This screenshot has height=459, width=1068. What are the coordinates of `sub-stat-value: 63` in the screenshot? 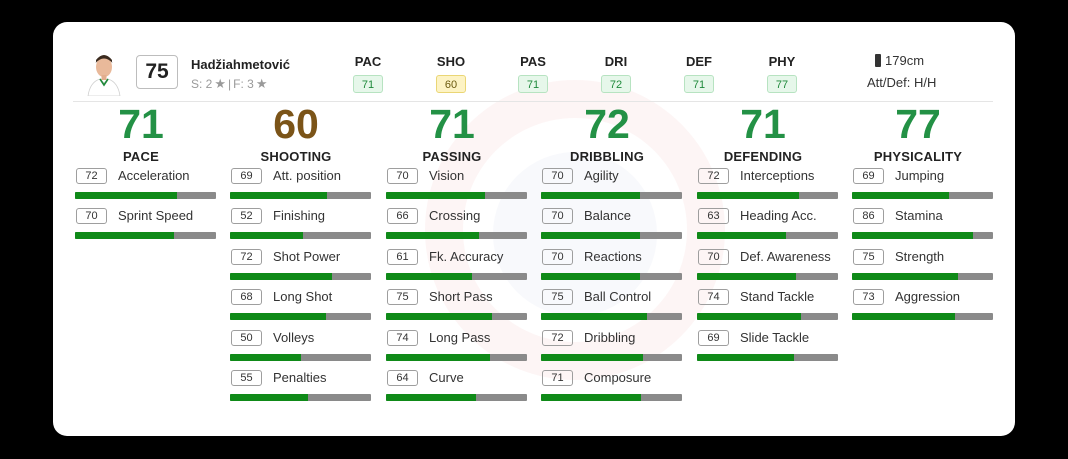 It's located at (713, 216).